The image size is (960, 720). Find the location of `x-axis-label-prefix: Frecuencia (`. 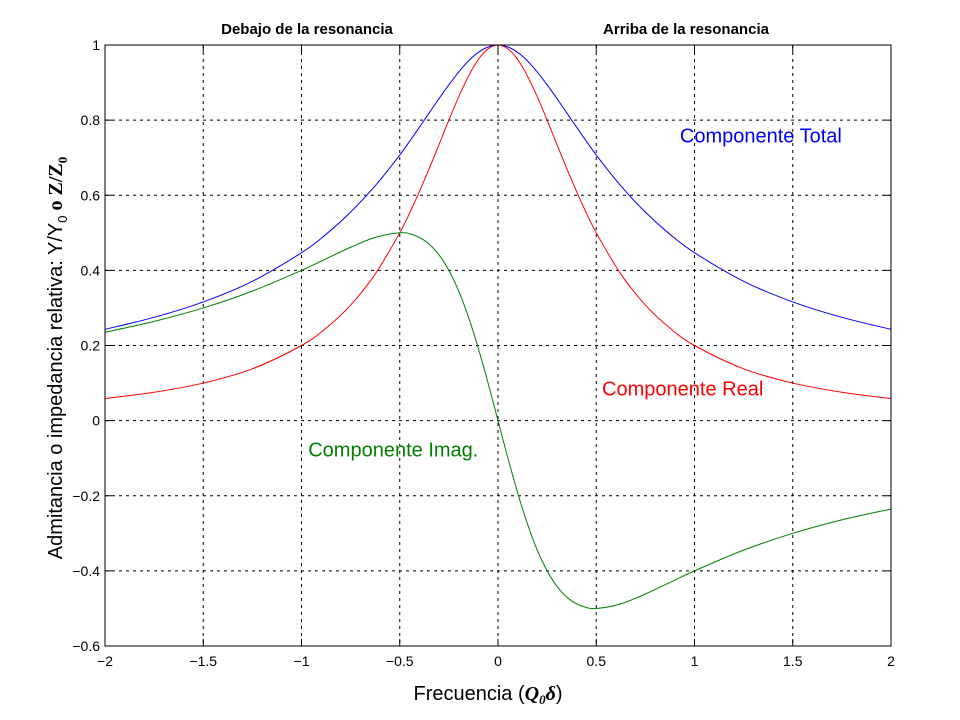

x-axis-label-prefix: Frecuencia ( is located at coordinates (468, 694).